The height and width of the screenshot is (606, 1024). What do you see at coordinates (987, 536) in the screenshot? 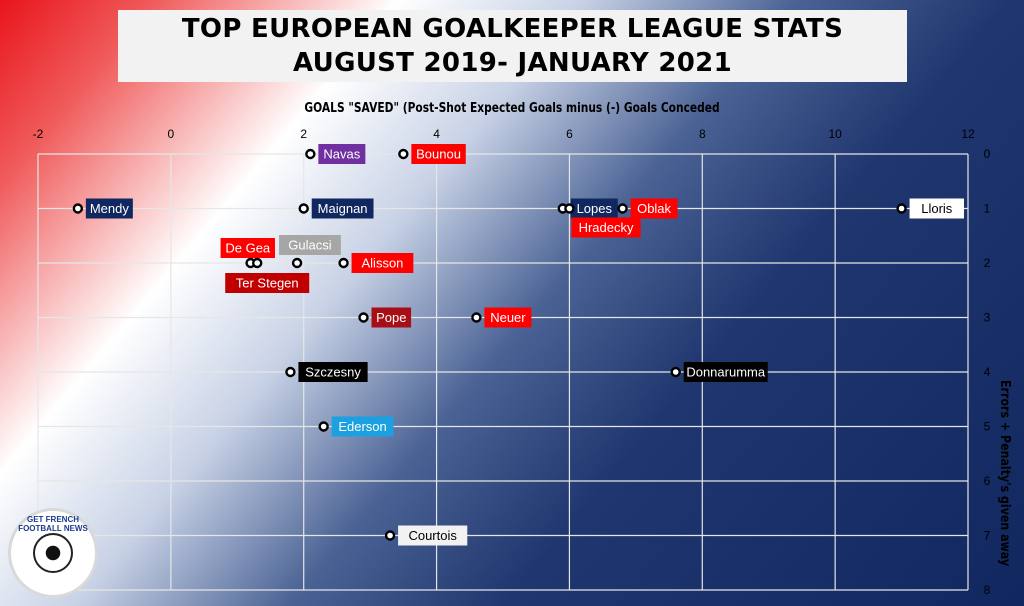
I see `y-tick-label: 7` at bounding box center [987, 536].